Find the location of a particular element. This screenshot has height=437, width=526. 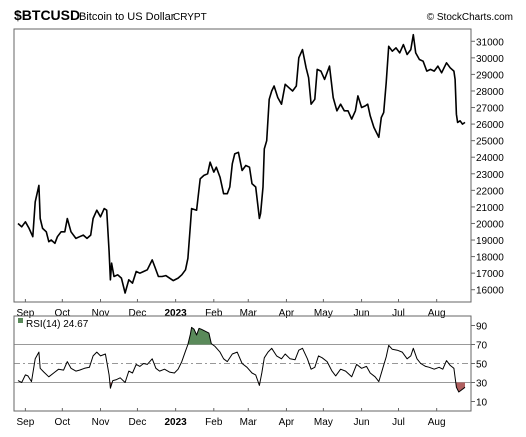

price-y-tick-label: 29000 is located at coordinates (490, 75).